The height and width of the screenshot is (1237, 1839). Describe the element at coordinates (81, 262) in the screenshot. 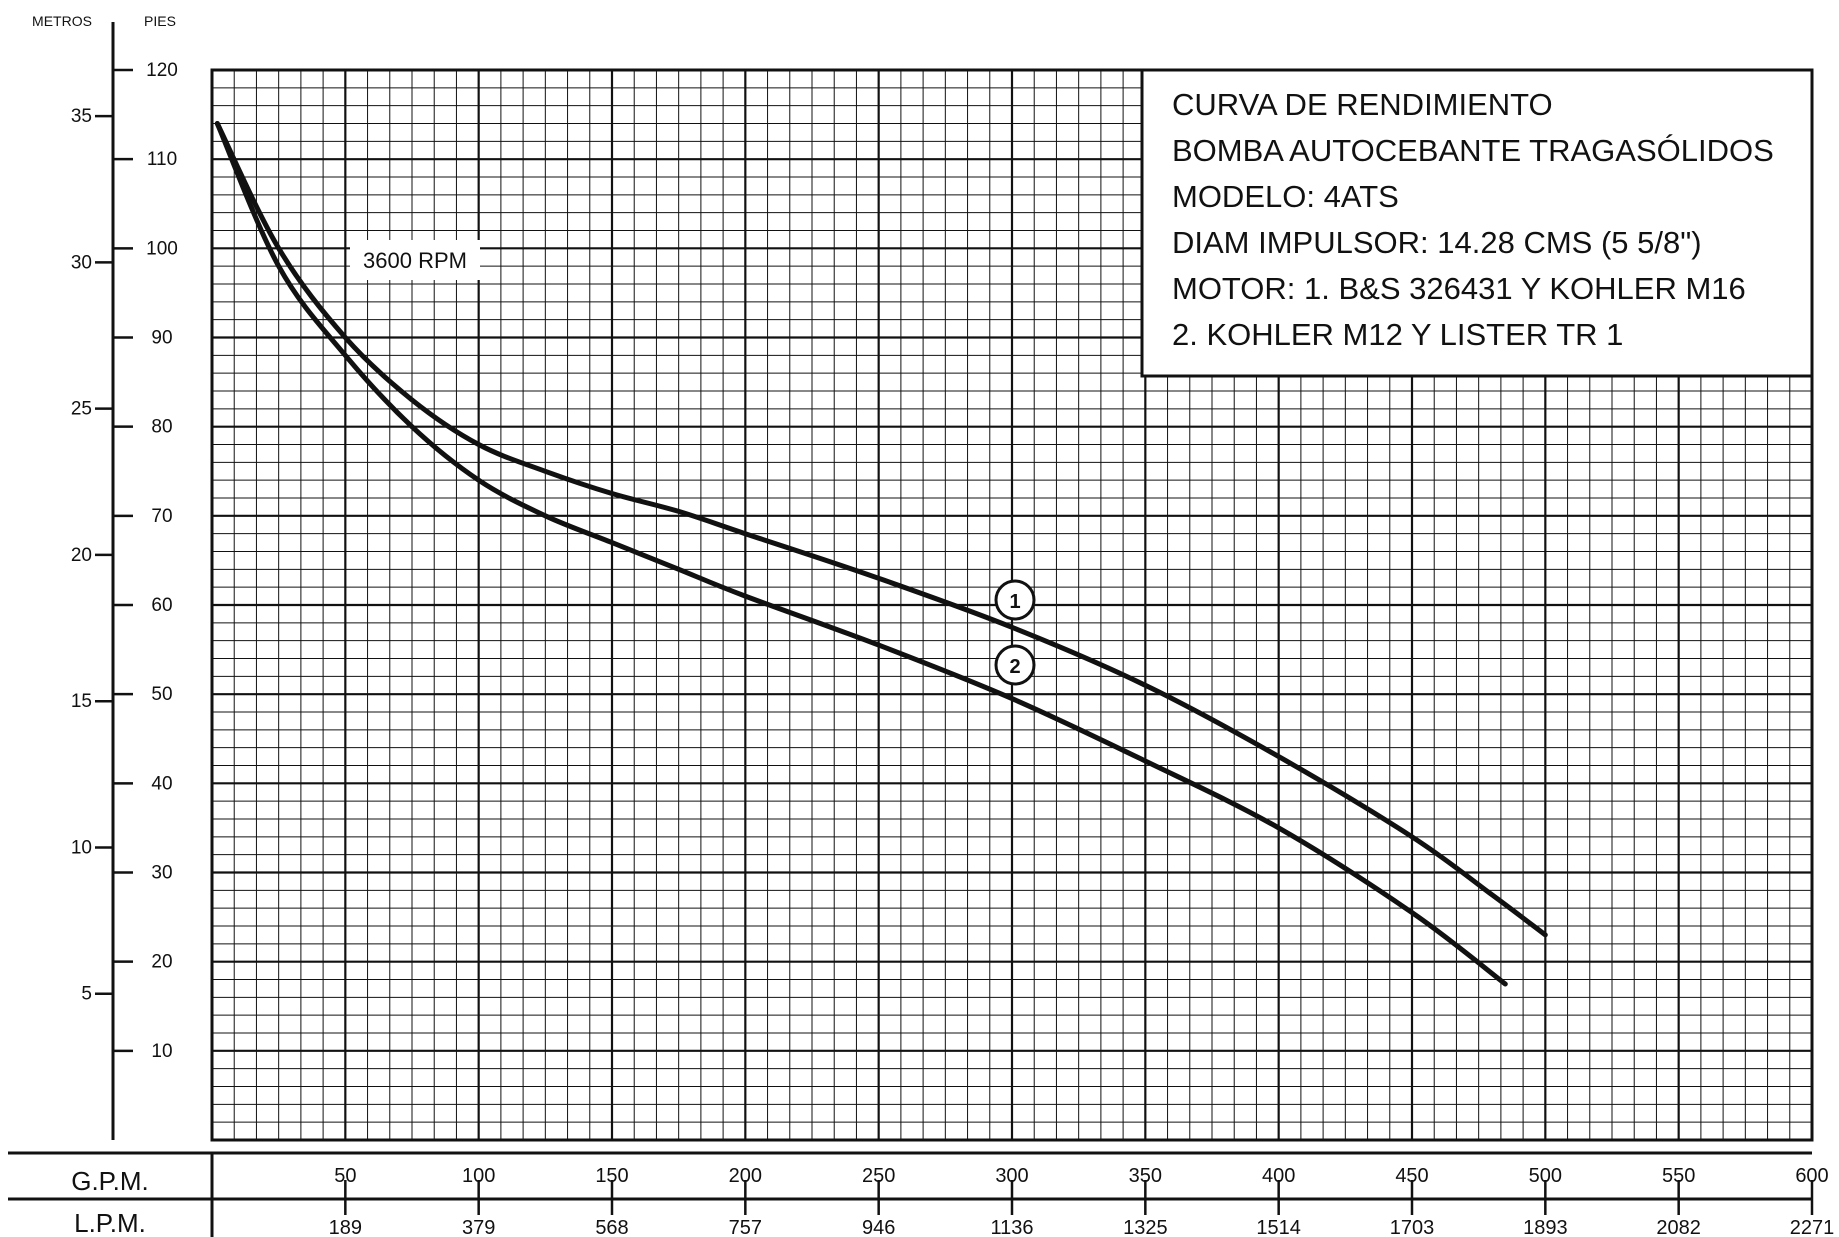

I see `metros-tick-label-30: 30` at that location.